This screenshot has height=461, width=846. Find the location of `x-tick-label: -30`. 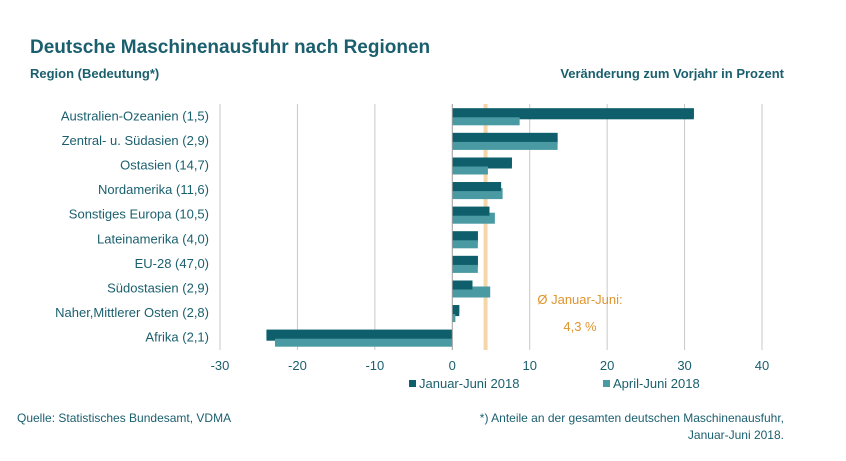

x-tick-label: -30 is located at coordinates (220, 365).